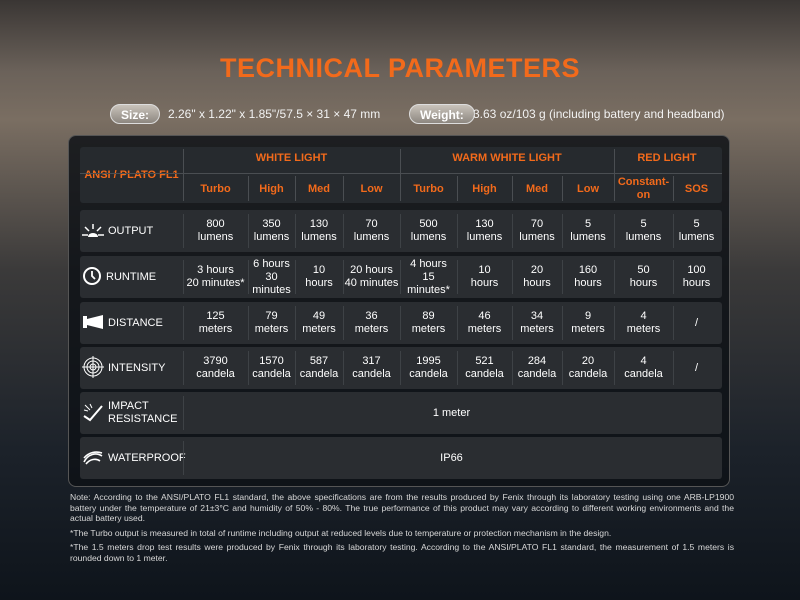 The image size is (800, 600). What do you see at coordinates (371, 270) in the screenshot?
I see `cell-value: 20 hours` at bounding box center [371, 270].